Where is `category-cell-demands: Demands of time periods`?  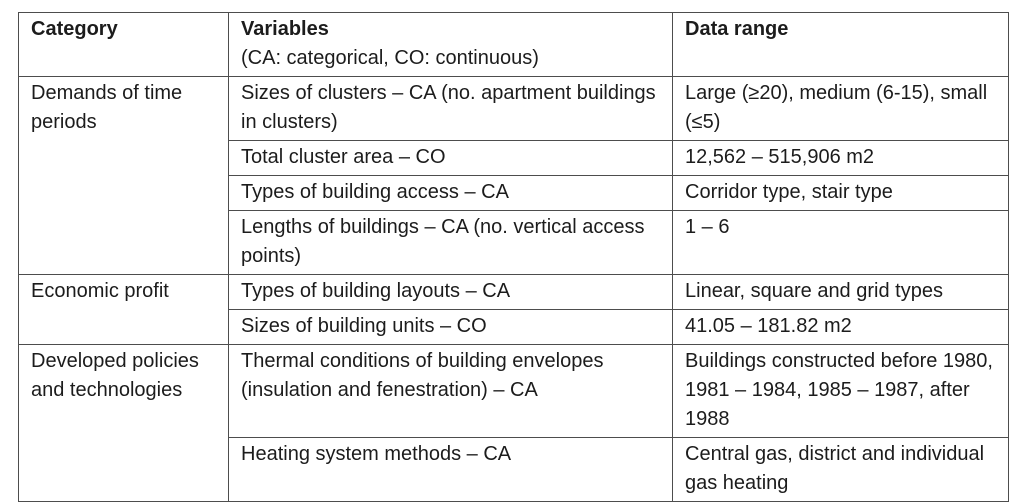
category-cell-demands: Demands of time periods is located at coordinates (123, 175).